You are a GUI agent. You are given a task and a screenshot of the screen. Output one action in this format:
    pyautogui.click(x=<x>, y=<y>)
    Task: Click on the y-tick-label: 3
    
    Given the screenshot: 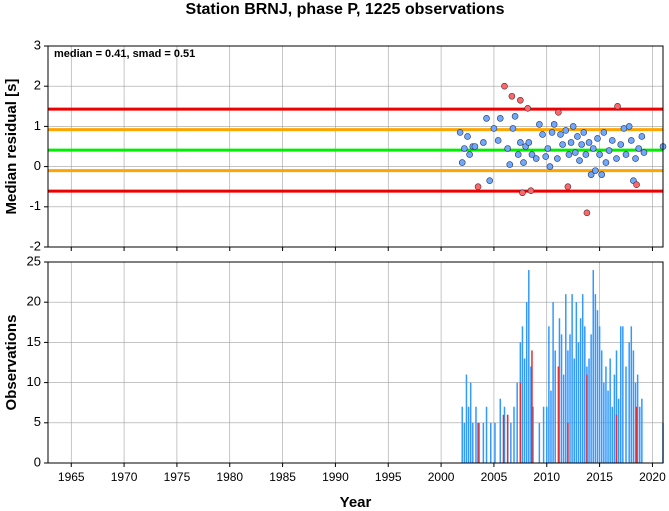 What is the action you would take?
    pyautogui.click(x=37, y=44)
    